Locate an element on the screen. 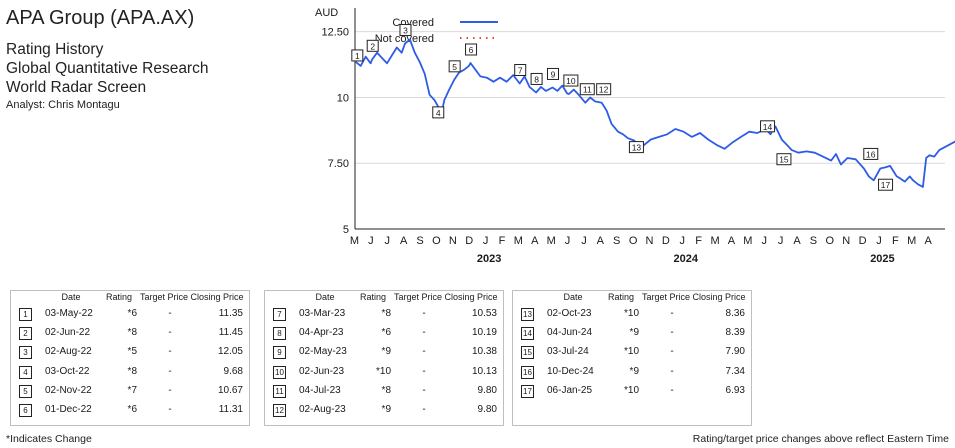  table-row: 13 02-Oct-23 *10 - 8.36 is located at coordinates (632, 314).